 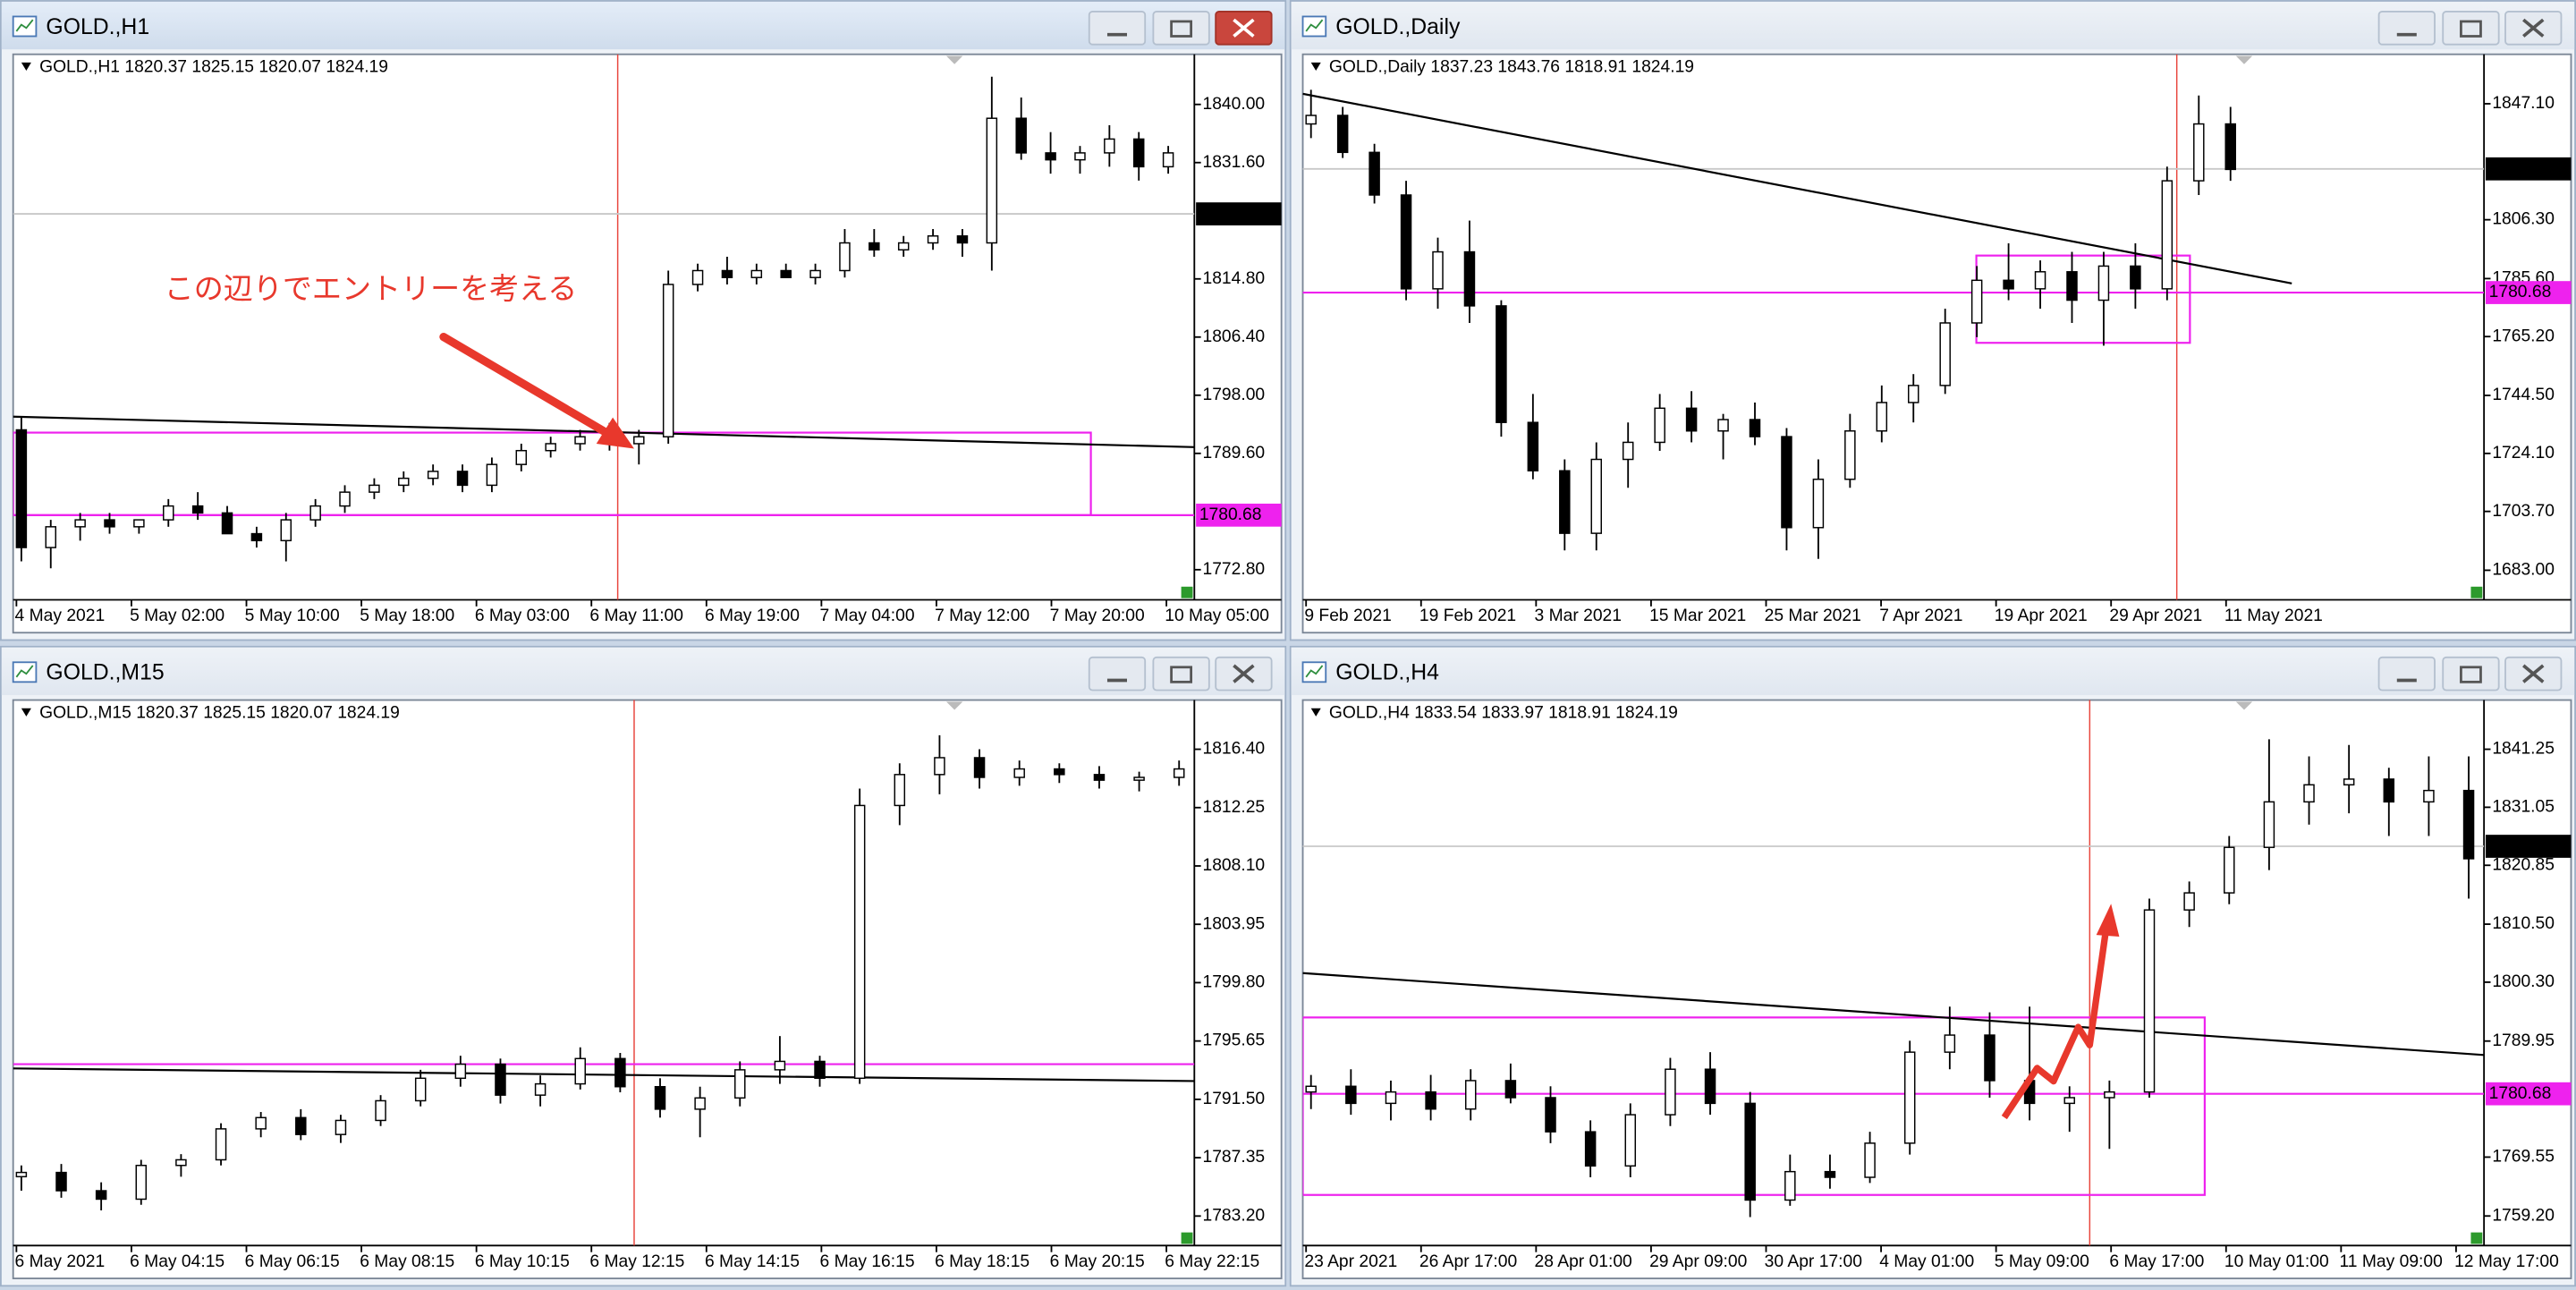 What do you see at coordinates (1233, 453) in the screenshot?
I see `y-tick-label: 1789.60` at bounding box center [1233, 453].